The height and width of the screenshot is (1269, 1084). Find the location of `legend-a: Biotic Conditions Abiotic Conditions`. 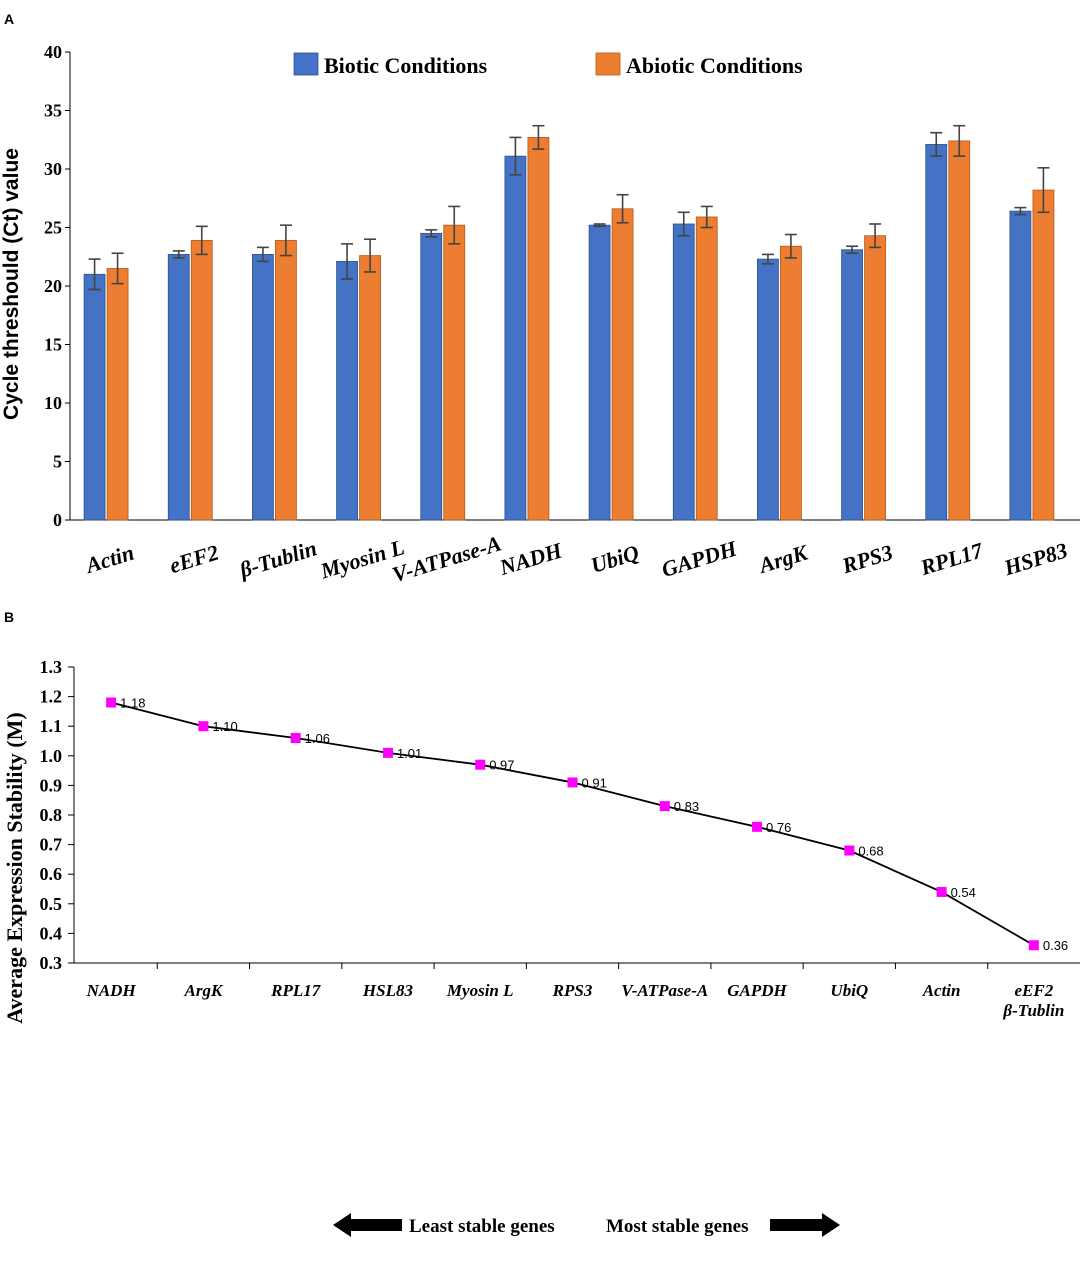

legend-a: Biotic Conditions Abiotic Conditions is located at coordinates (548, 65).